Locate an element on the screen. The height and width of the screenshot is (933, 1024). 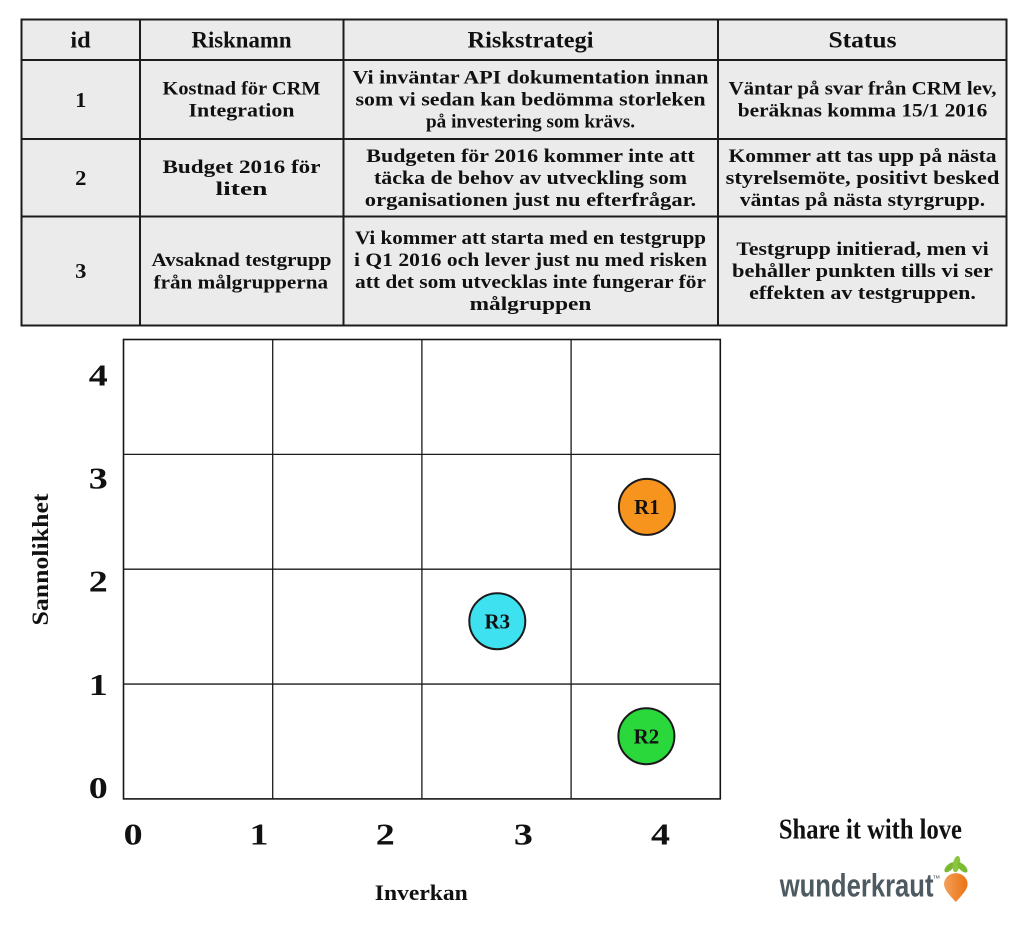
svg-text: beräknas komma 15/1 2016 is located at coordinates (863, 111).